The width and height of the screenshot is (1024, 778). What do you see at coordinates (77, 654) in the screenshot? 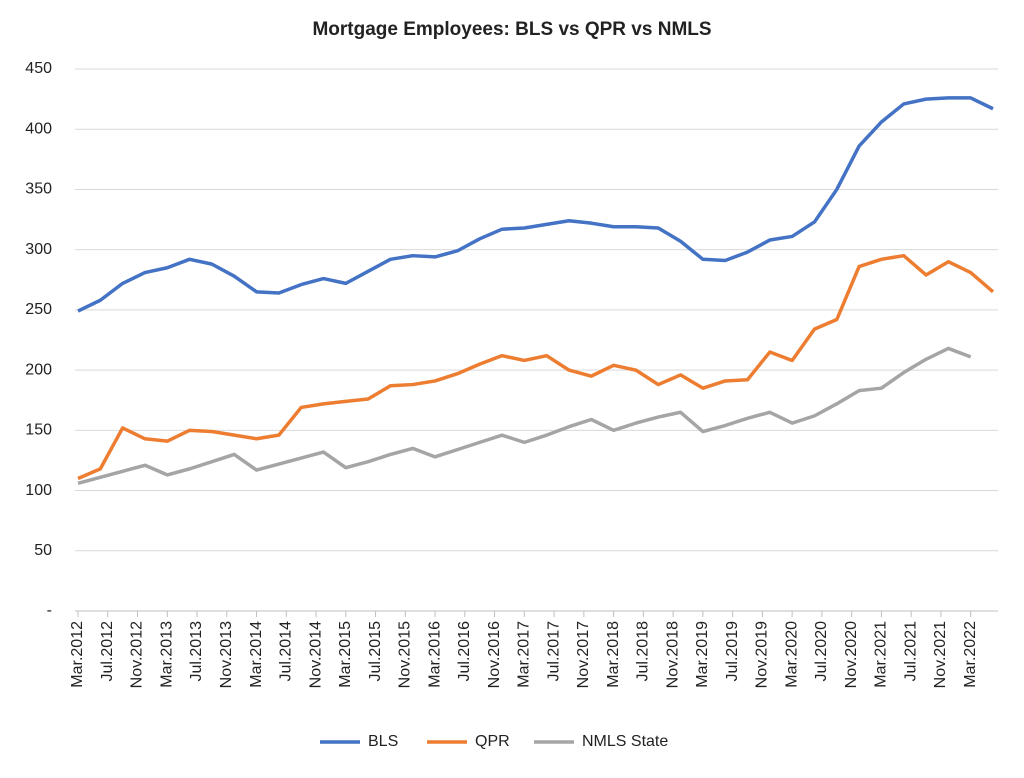
I see `x-tick-label: Mar.2012` at bounding box center [77, 654].